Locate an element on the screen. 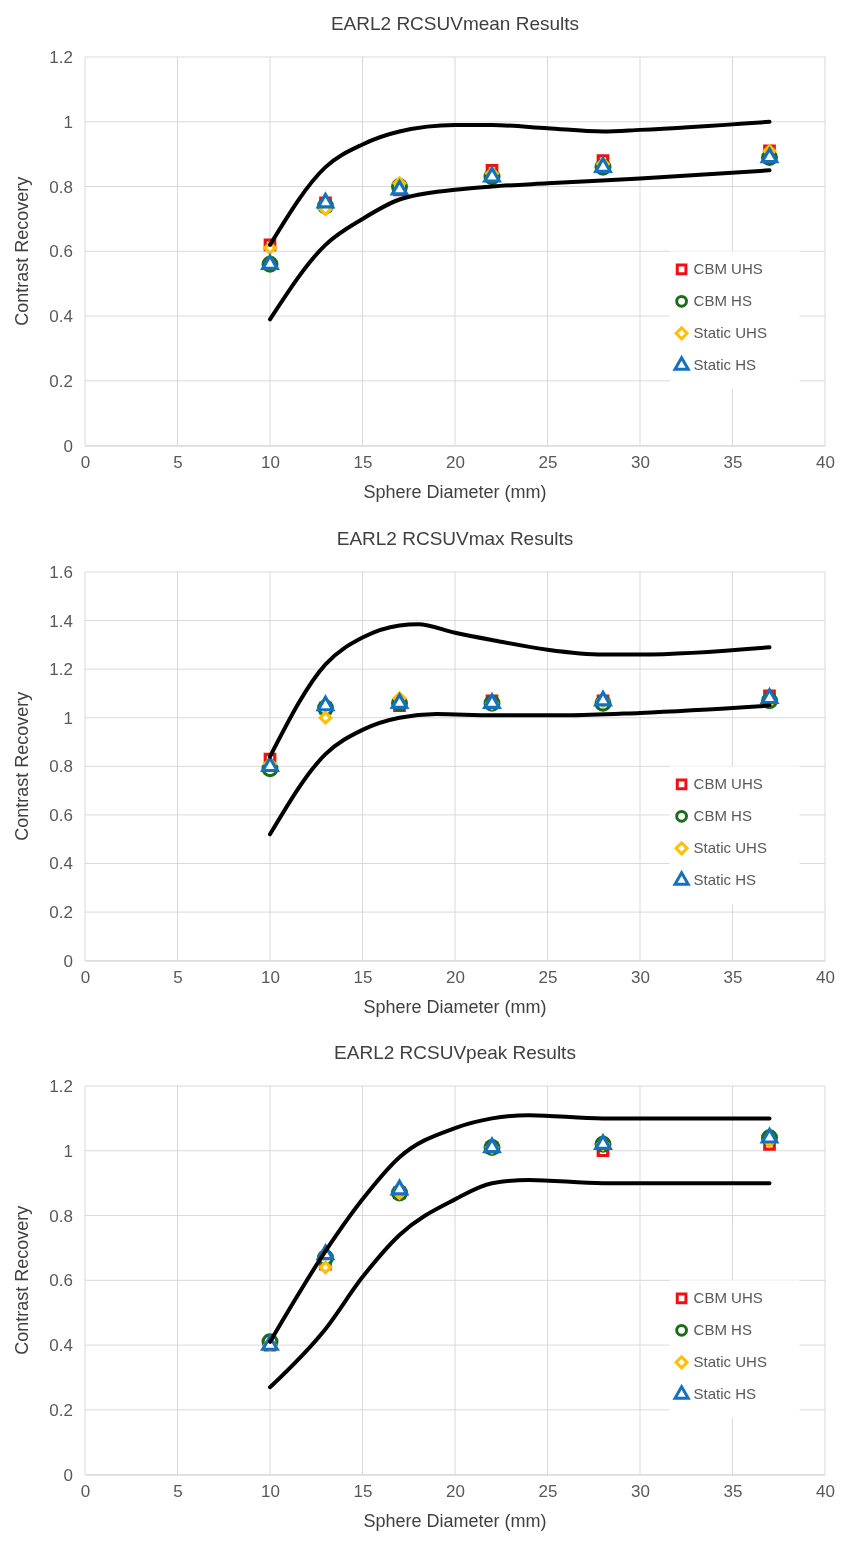  chart-title: EARL2 RCSUVmax Results is located at coordinates (455, 538).